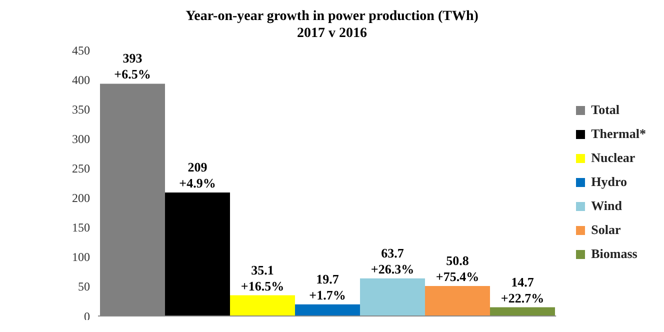  What do you see at coordinates (522, 290) in the screenshot?
I see `data-label: 14.7 +22.7%` at bounding box center [522, 290].